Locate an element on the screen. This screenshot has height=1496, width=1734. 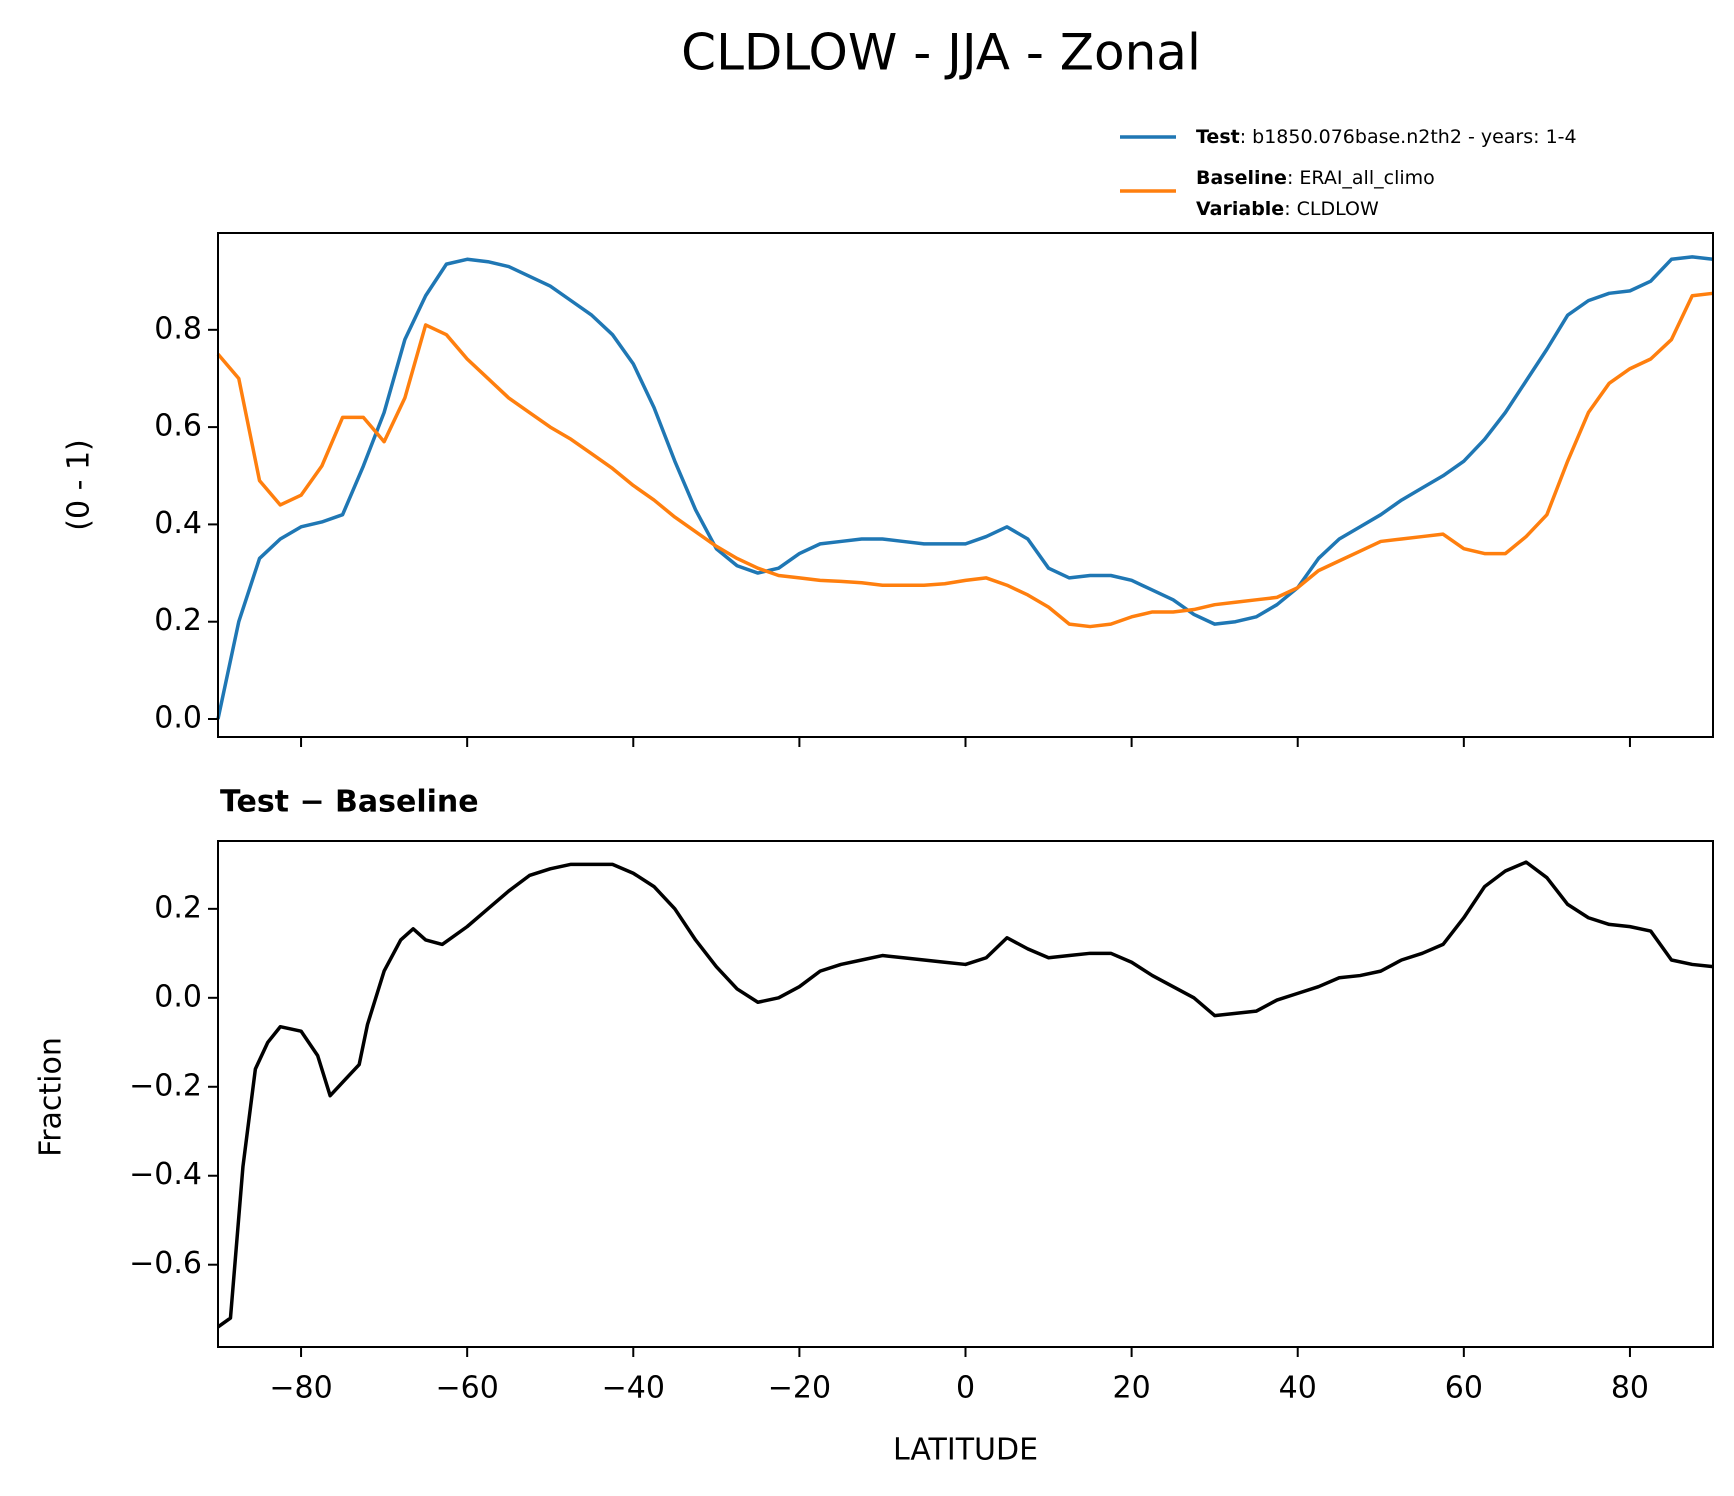
x-tick-label: 80 is located at coordinates (1630, 1388).